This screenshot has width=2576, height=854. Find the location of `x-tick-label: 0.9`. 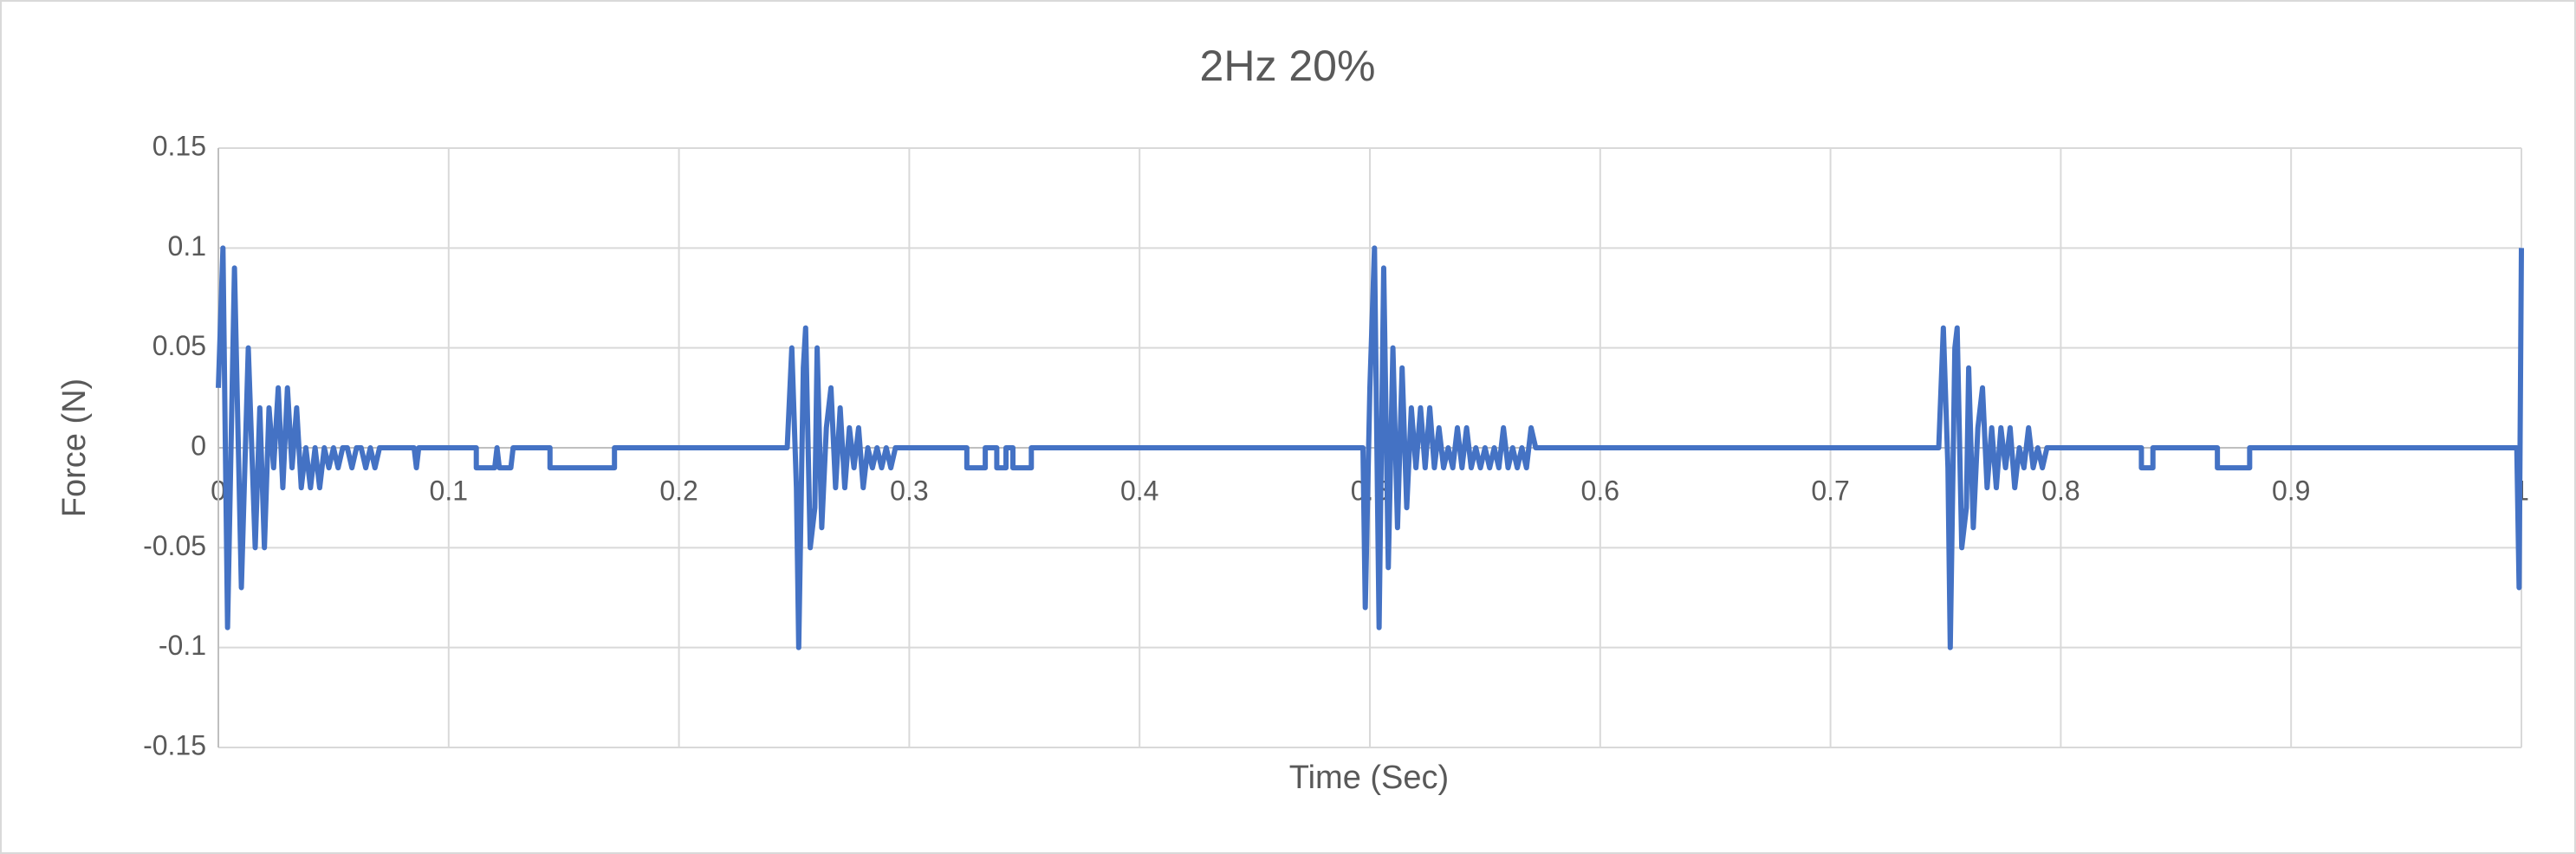

x-tick-label: 0.9 is located at coordinates (2291, 490).